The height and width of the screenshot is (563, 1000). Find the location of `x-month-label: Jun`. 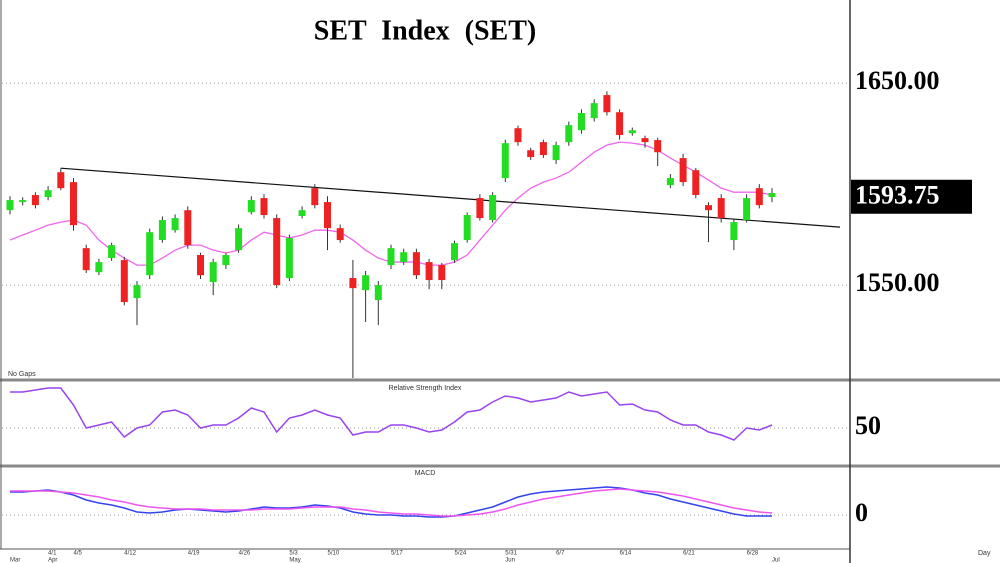

x-month-label: Jun is located at coordinates (510, 560).